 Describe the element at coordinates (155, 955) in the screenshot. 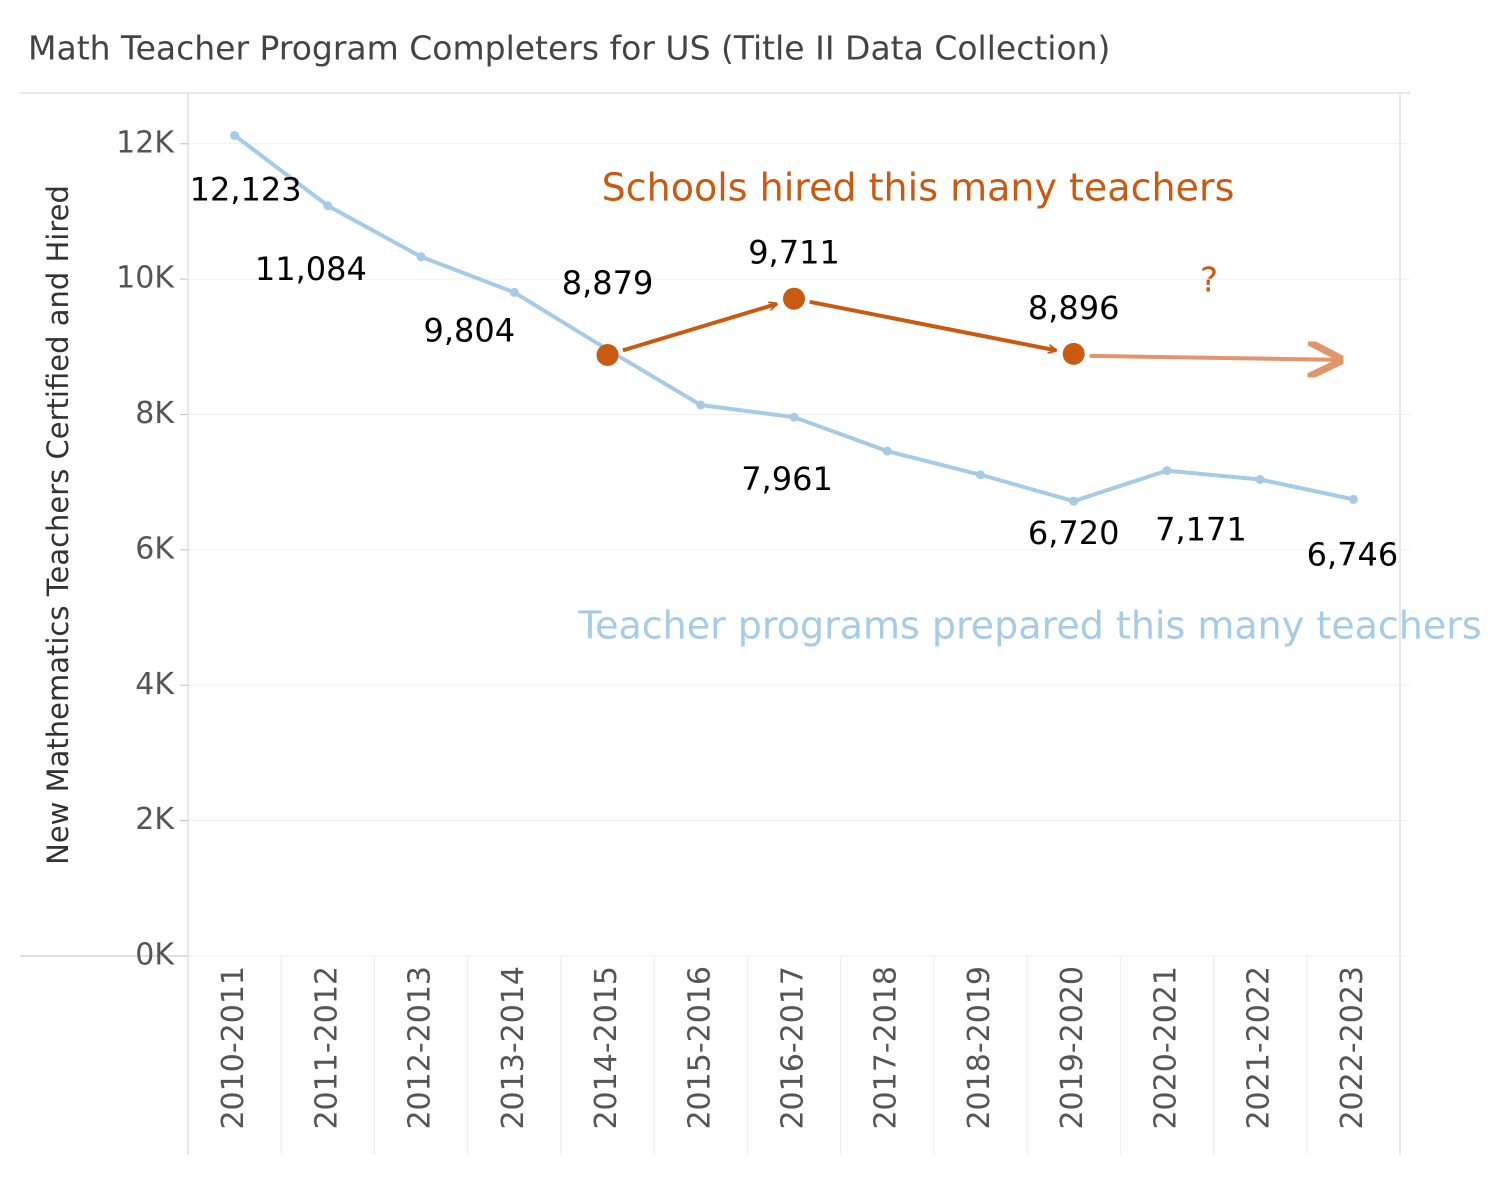

I see `y-tick-label: 0K` at that location.